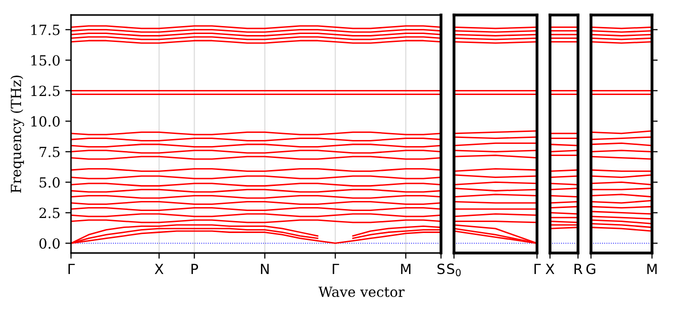 This screenshot has width=673, height=310. I want to click on y-tick-label: 15.0, so click(45, 60).